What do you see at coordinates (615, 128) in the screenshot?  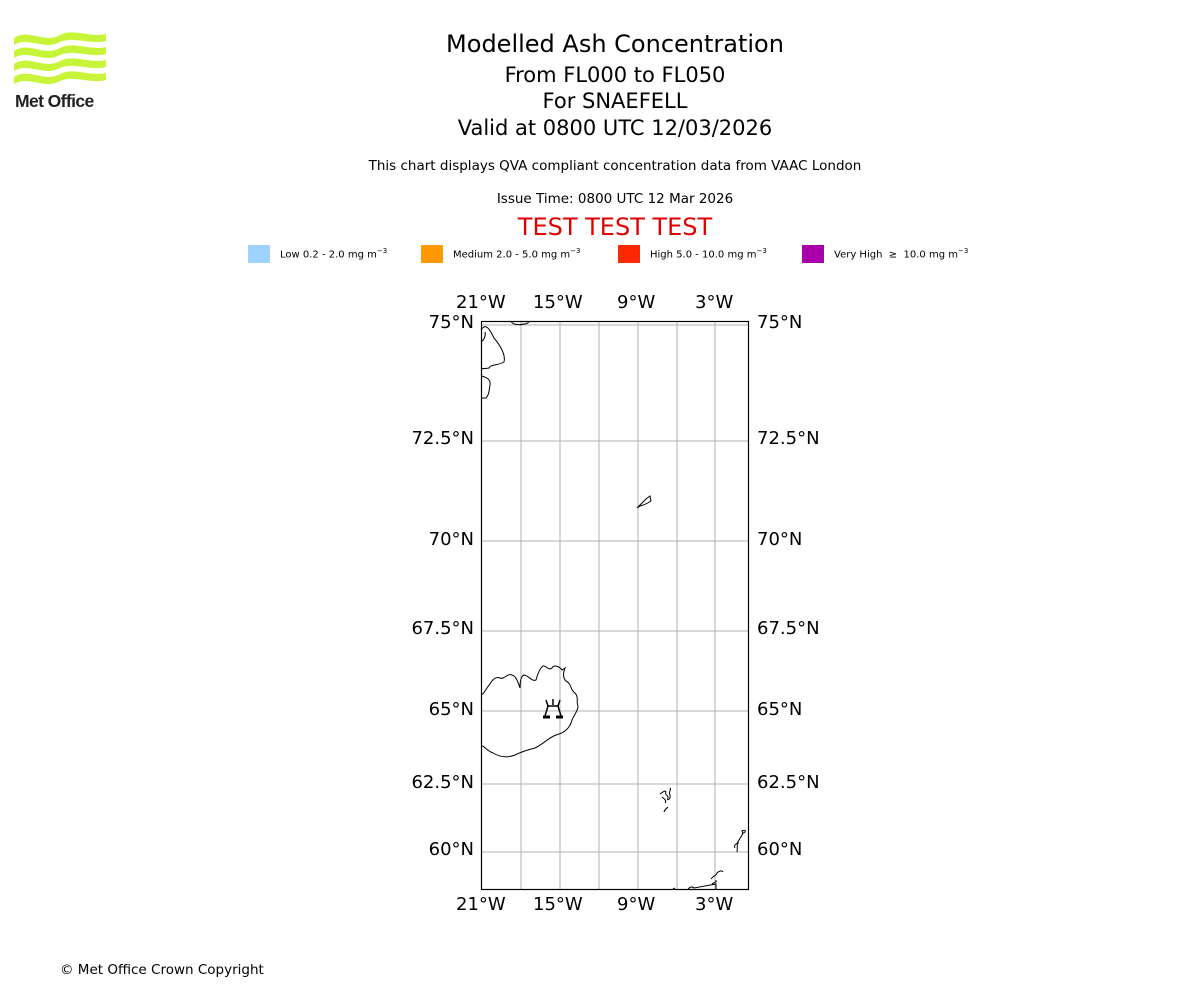 I see `valid-time: Valid at 0800 UTC 12/03/2026` at bounding box center [615, 128].